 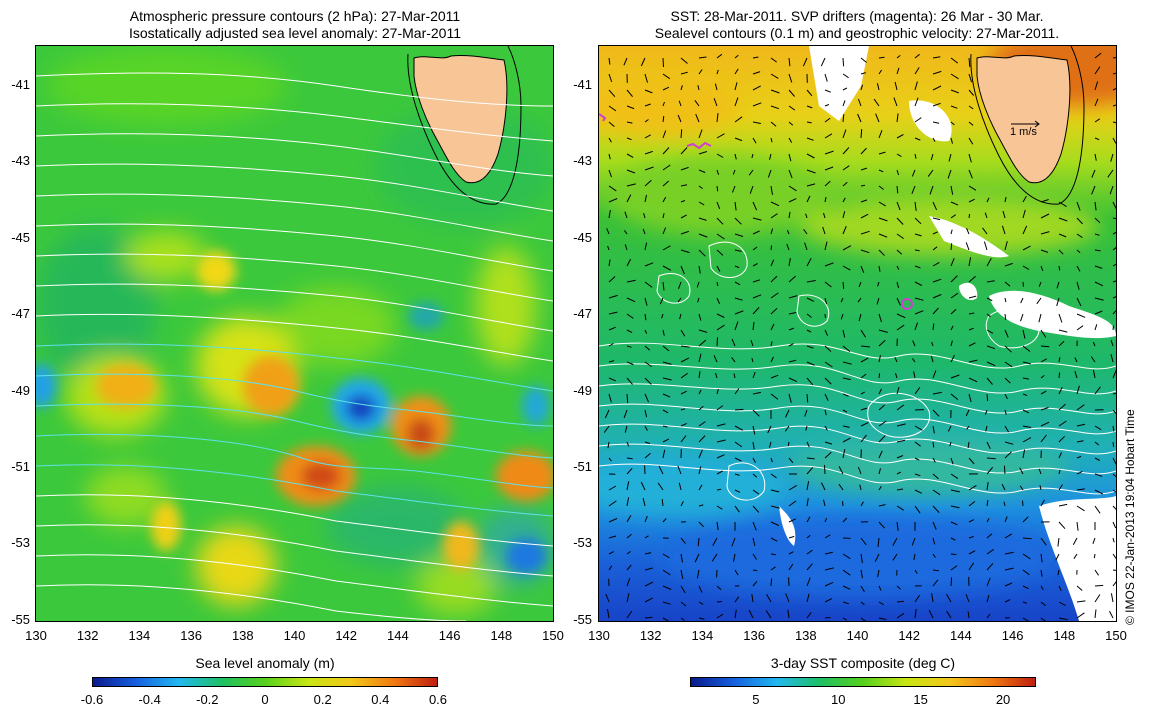 I want to click on x-tick-label: 136, so click(x=754, y=635).